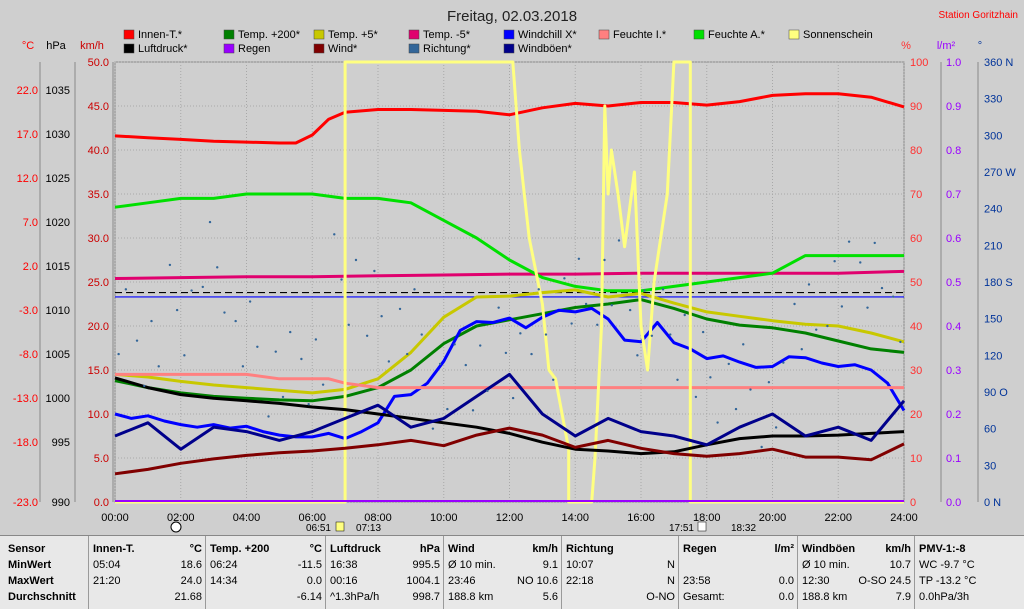 This screenshot has height=609, width=1024. What do you see at coordinates (27, 135) in the screenshot?
I see `axis-tick-celsius: 17.0` at bounding box center [27, 135].